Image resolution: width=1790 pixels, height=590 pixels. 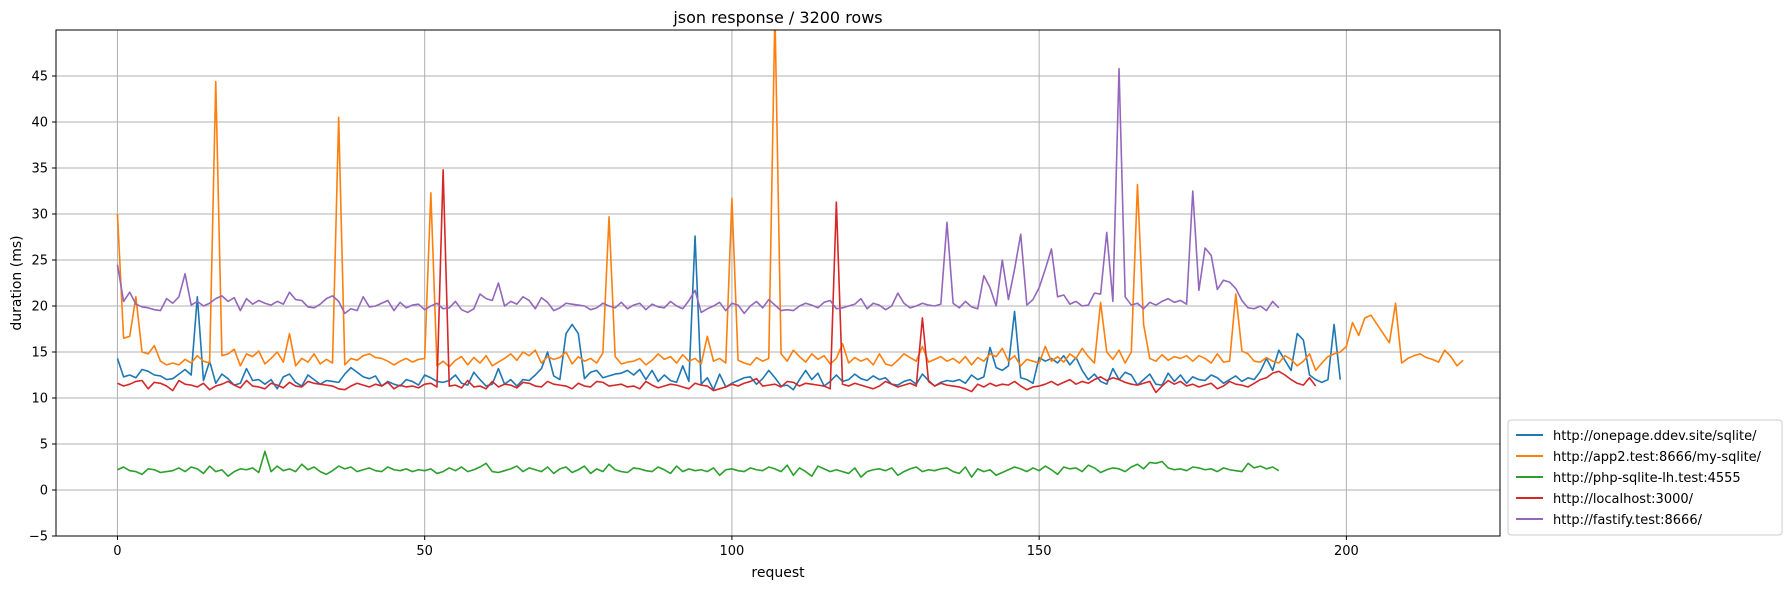 I want to click on legend-label: http://php-sqlite-lh.test:4555, so click(x=1647, y=478).